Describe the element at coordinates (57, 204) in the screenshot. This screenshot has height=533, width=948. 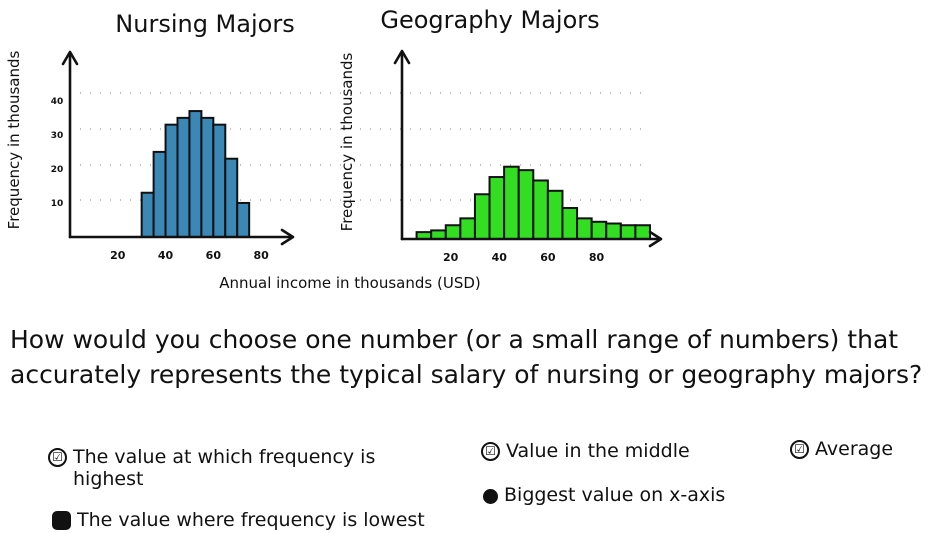
I see `nursing-y-tick-label: 10` at that location.